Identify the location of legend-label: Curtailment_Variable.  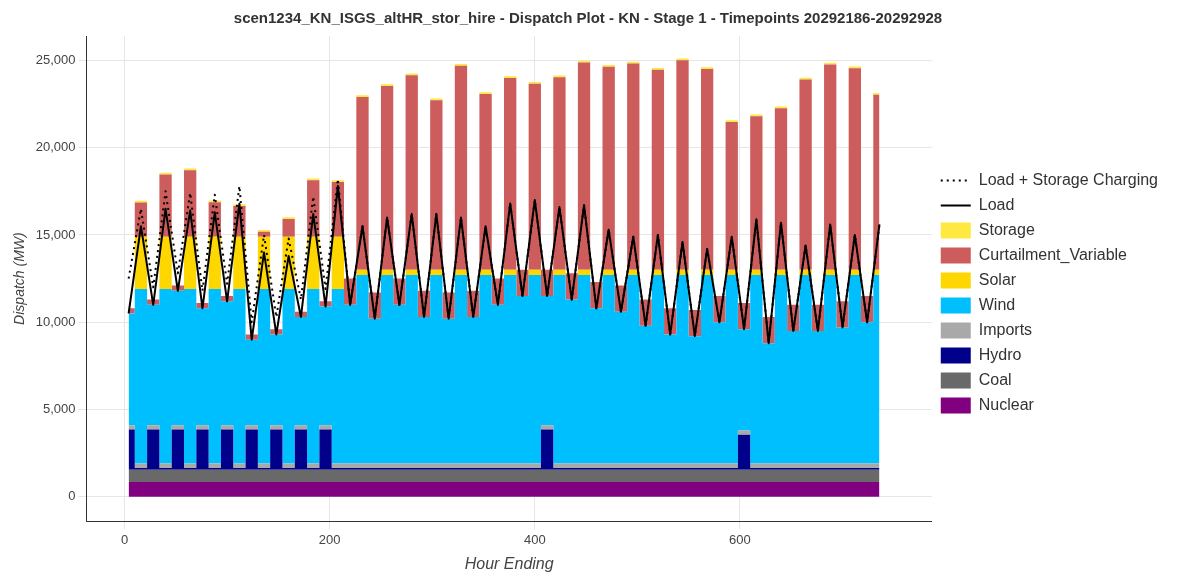
(1053, 254).